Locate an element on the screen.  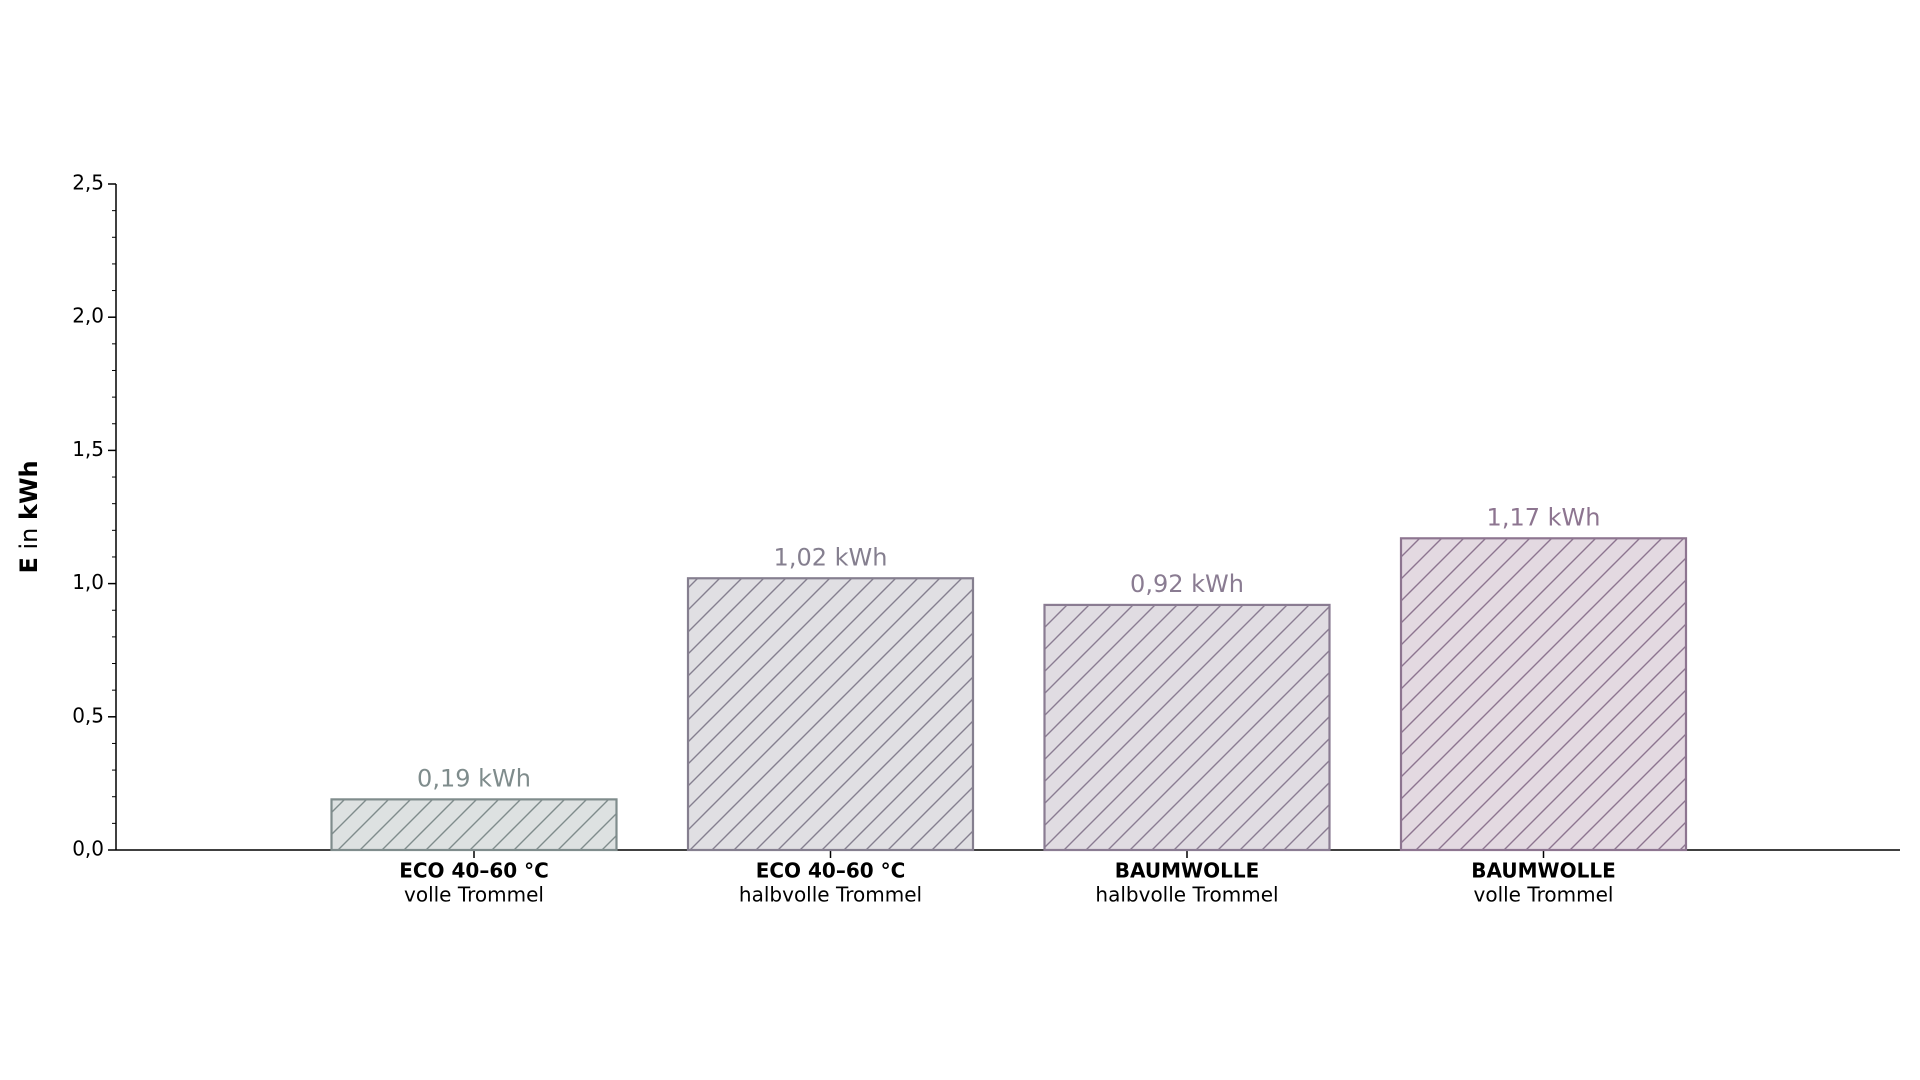
value-label: 1,17 kWh is located at coordinates (1544, 517).